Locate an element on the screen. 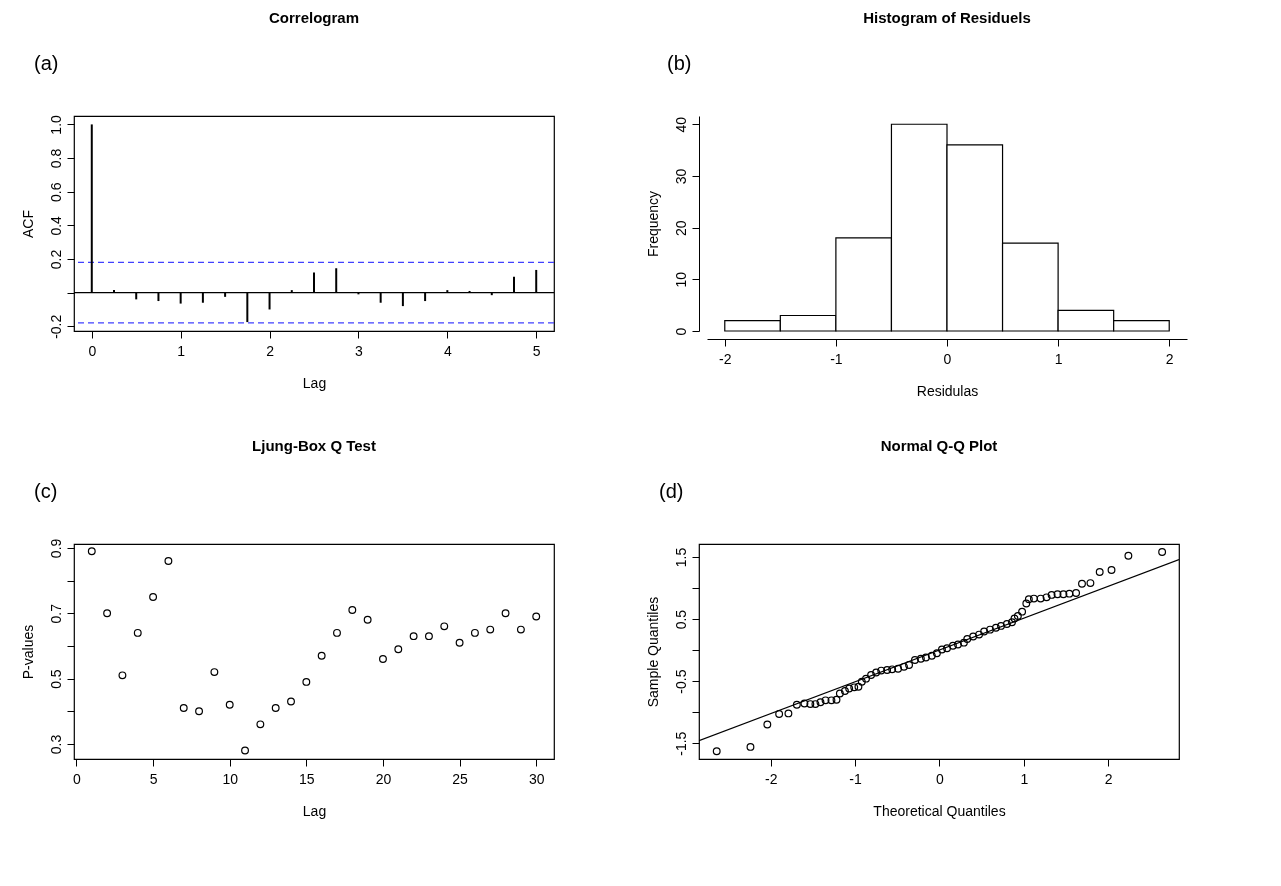 The height and width of the screenshot is (886, 1281). y-tick-label: -0.5 is located at coordinates (680, 681).